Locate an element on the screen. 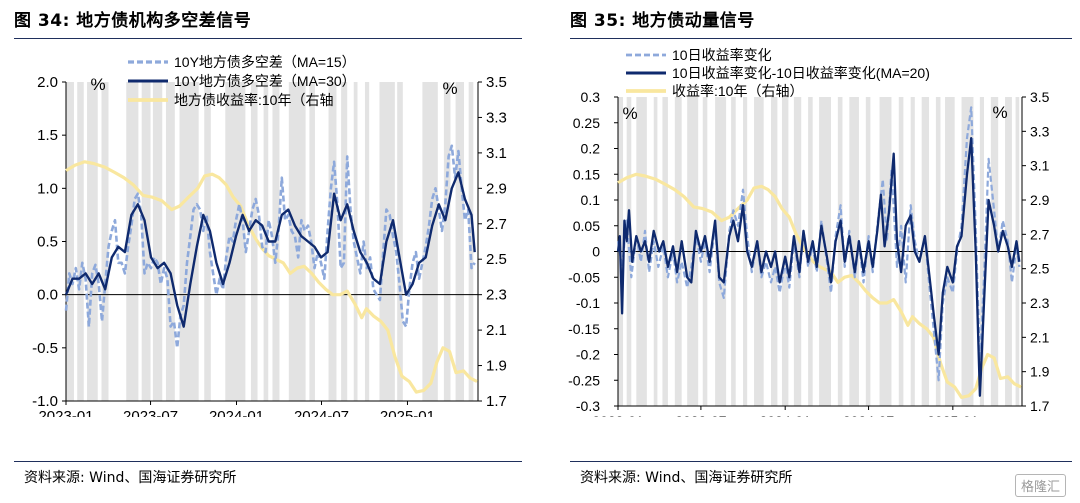 The height and width of the screenshot is (503, 1080). legend-label: 10Y地方债多空差（MA=15） is located at coordinates (265, 62).